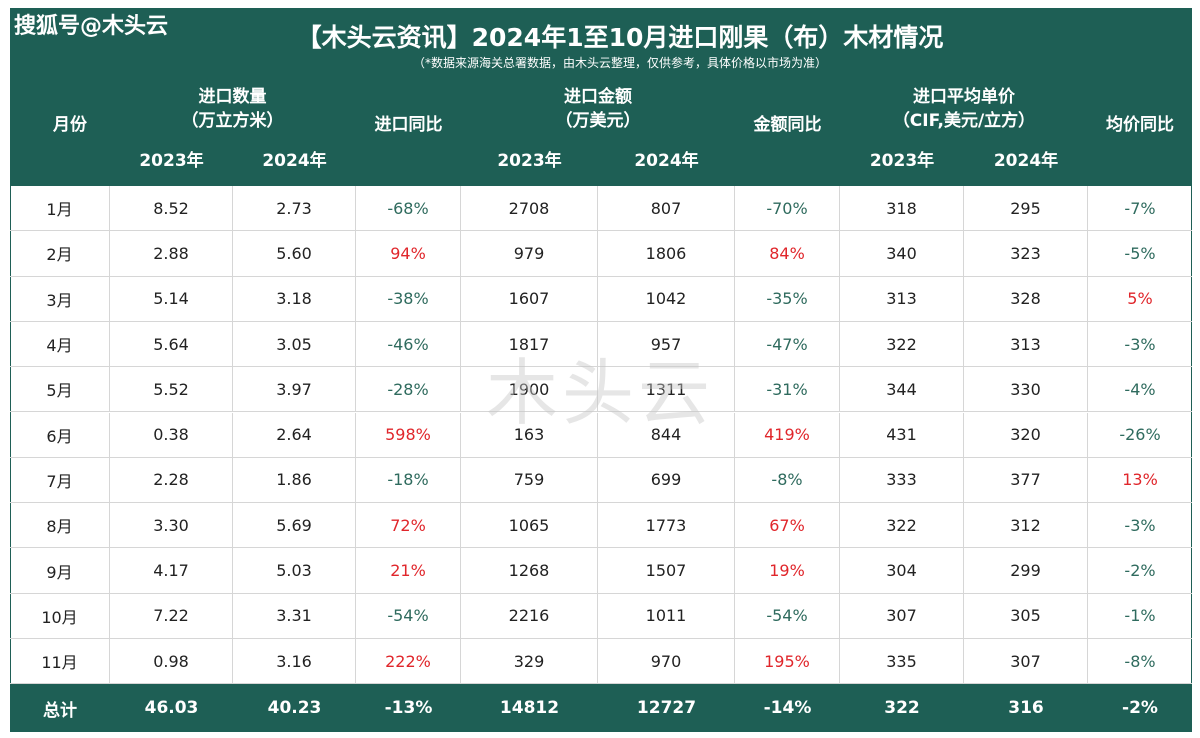 This screenshot has width=1200, height=738. What do you see at coordinates (171, 615) in the screenshot?
I see `qty-2023-cell: 7.22` at bounding box center [171, 615].